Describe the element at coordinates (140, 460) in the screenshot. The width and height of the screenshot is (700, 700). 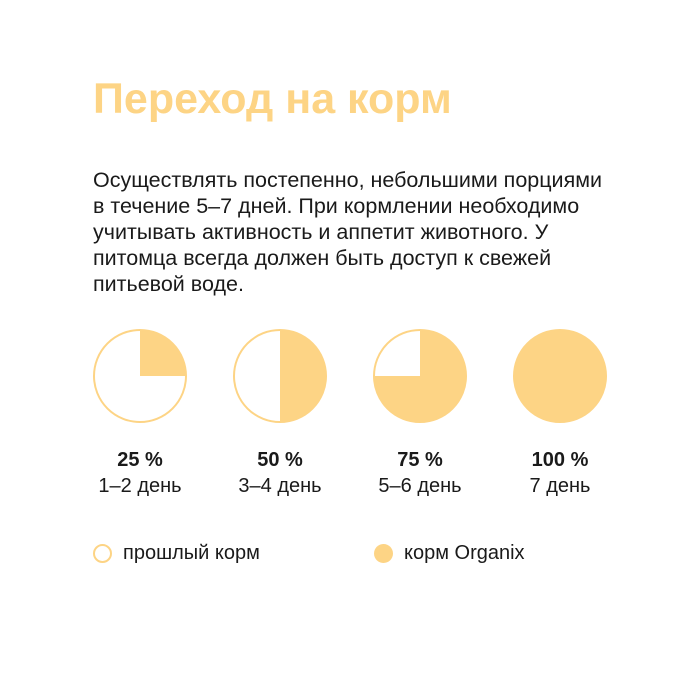
I see `stage-percent: 25 %` at that location.